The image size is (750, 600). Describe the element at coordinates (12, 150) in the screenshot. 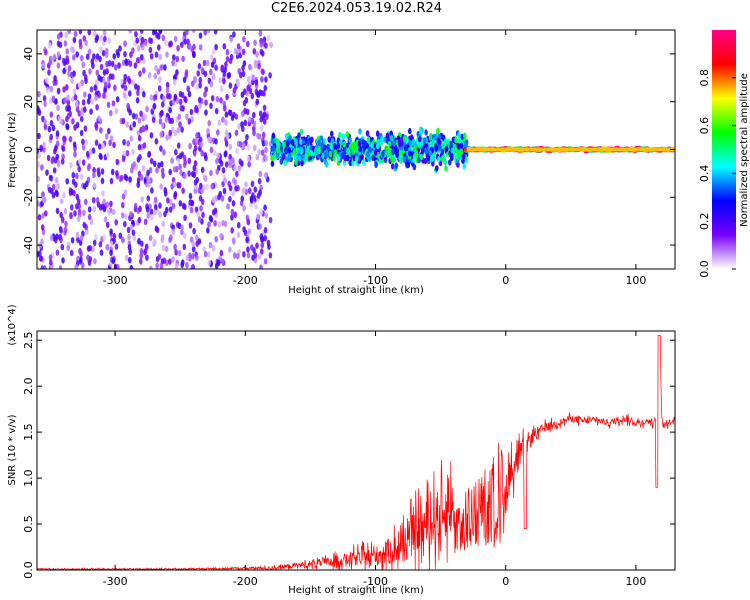

I see `spectrogram-y-axis-title: Frequency (Hz)` at that location.